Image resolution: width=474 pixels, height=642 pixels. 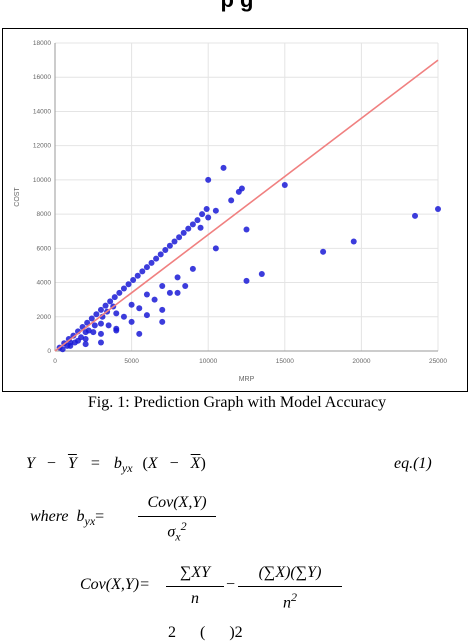 What do you see at coordinates (205, 632) in the screenshot?
I see `partial-equation: 2 ( )2` at bounding box center [205, 632].